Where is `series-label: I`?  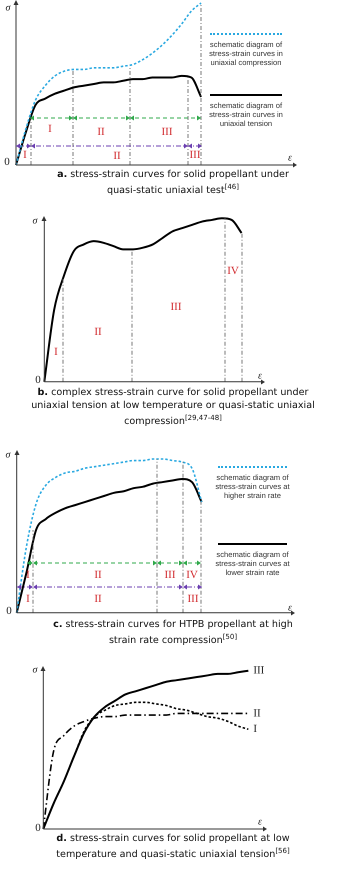
series-label: I is located at coordinates (255, 729).